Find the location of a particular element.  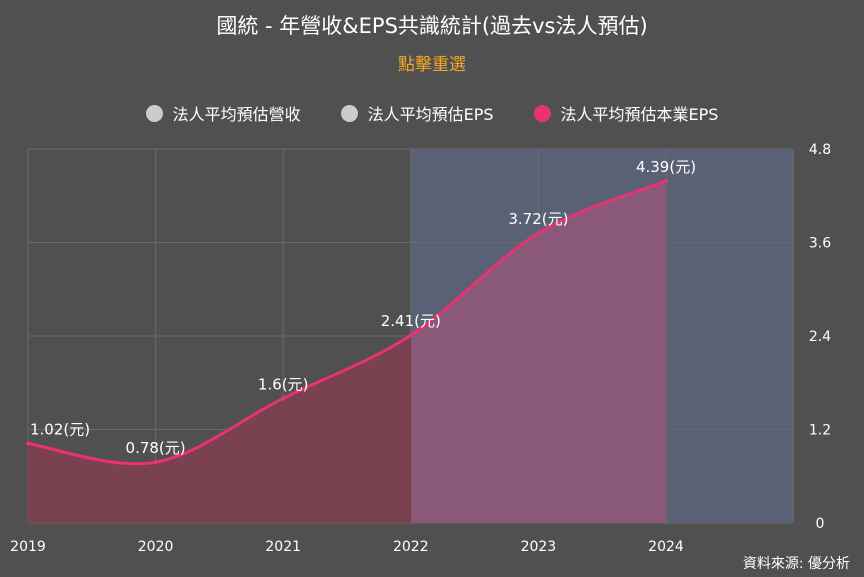

data-label: 1.02(元) is located at coordinates (60, 430).